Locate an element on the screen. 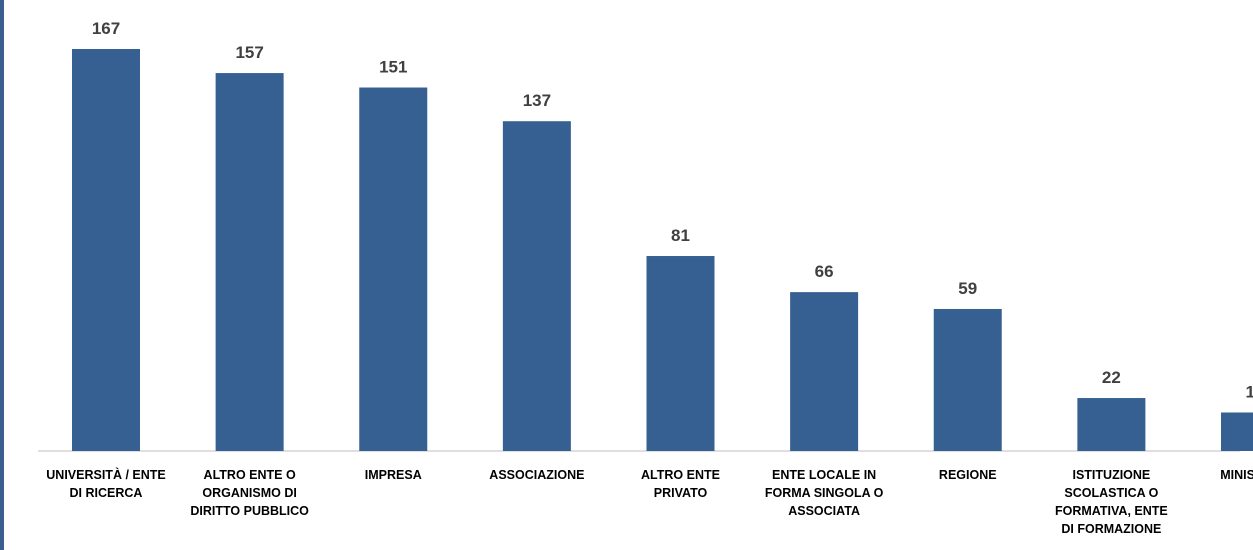 The height and width of the screenshot is (550, 1253). category-label-line: DI FORMAZIONE is located at coordinates (1111, 529).